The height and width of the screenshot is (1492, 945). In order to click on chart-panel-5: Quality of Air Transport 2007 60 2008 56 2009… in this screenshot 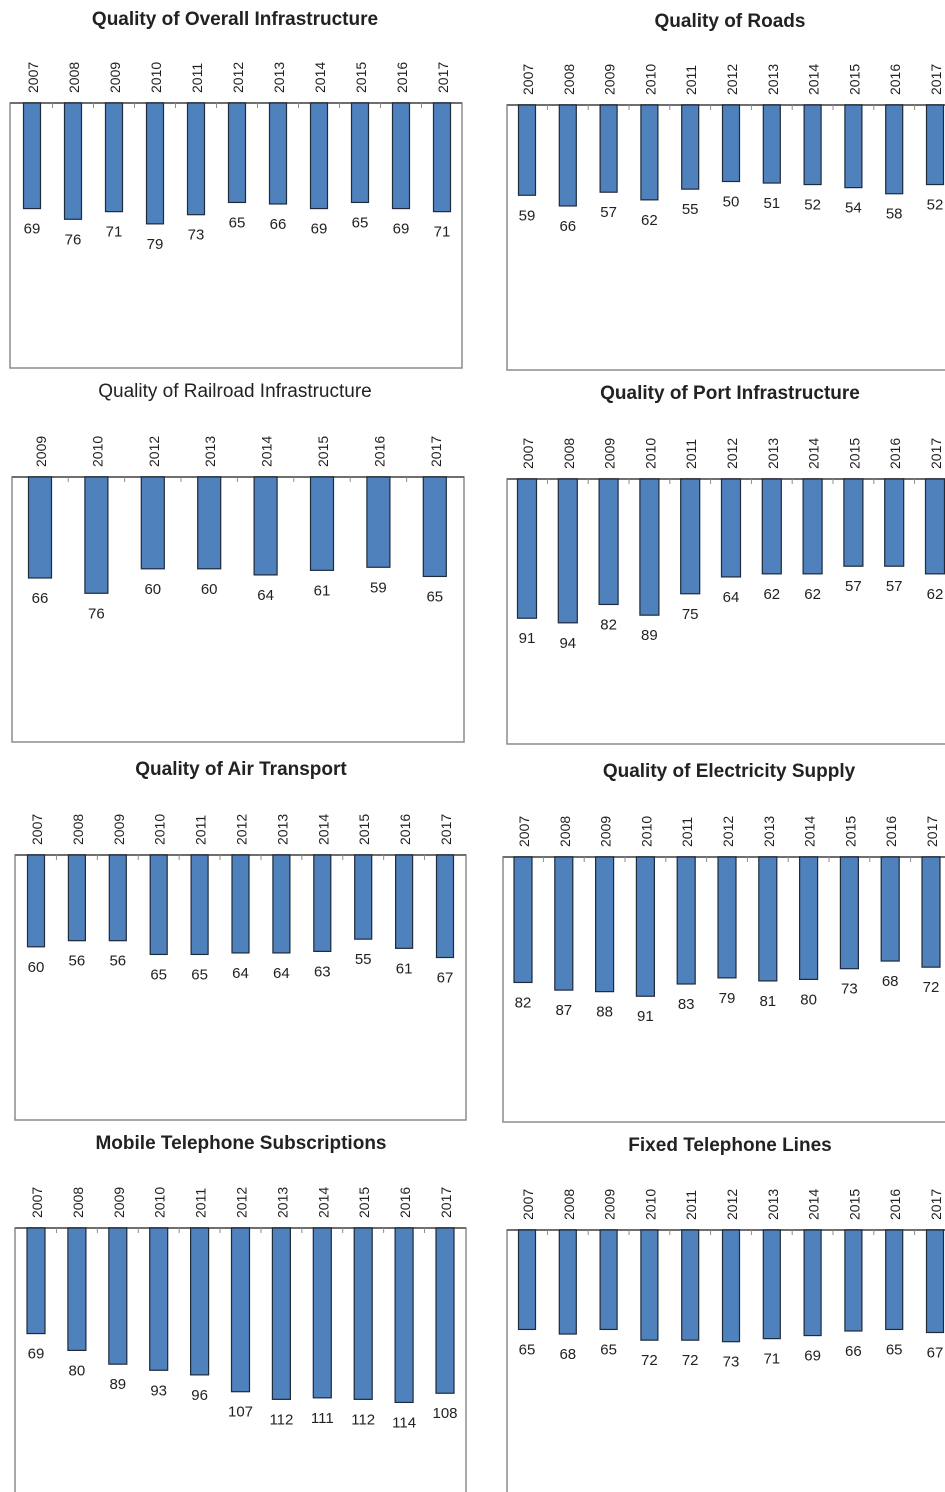, I will do `click(240, 940)`.